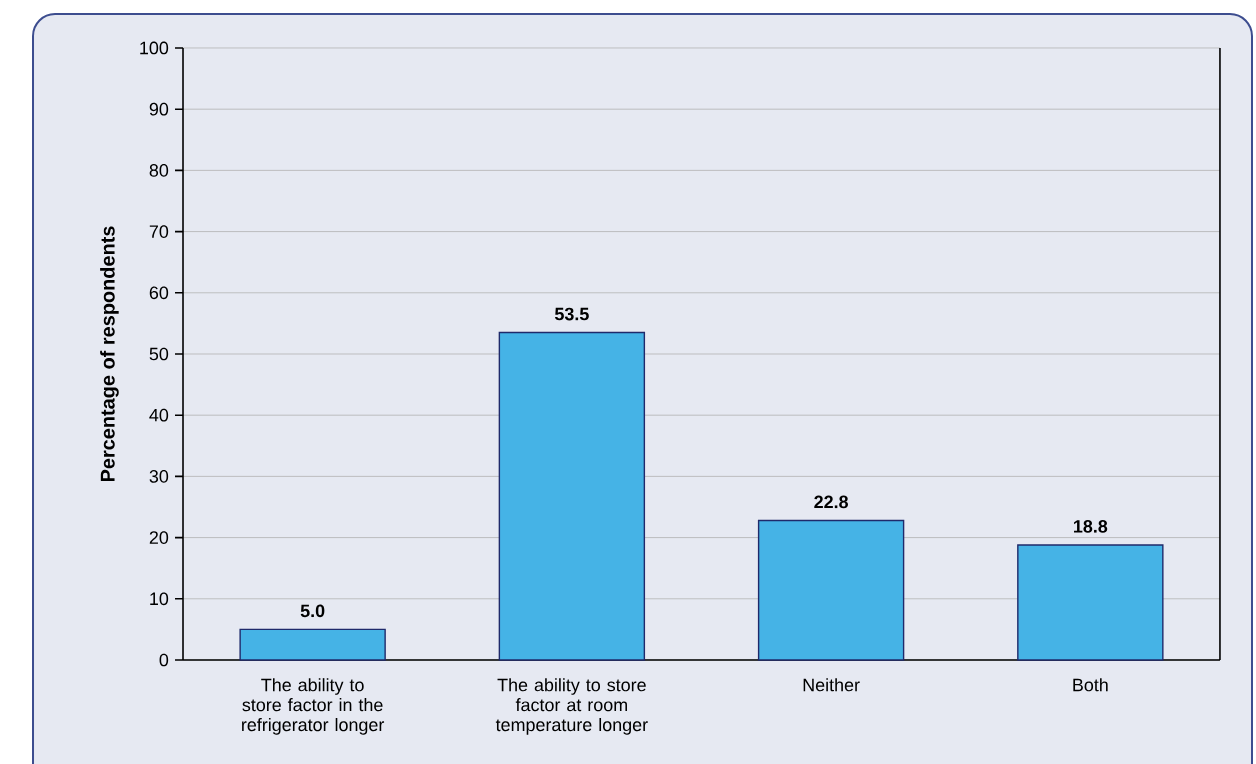 The height and width of the screenshot is (764, 1256). I want to click on data-label: 18.8, so click(1091, 526).